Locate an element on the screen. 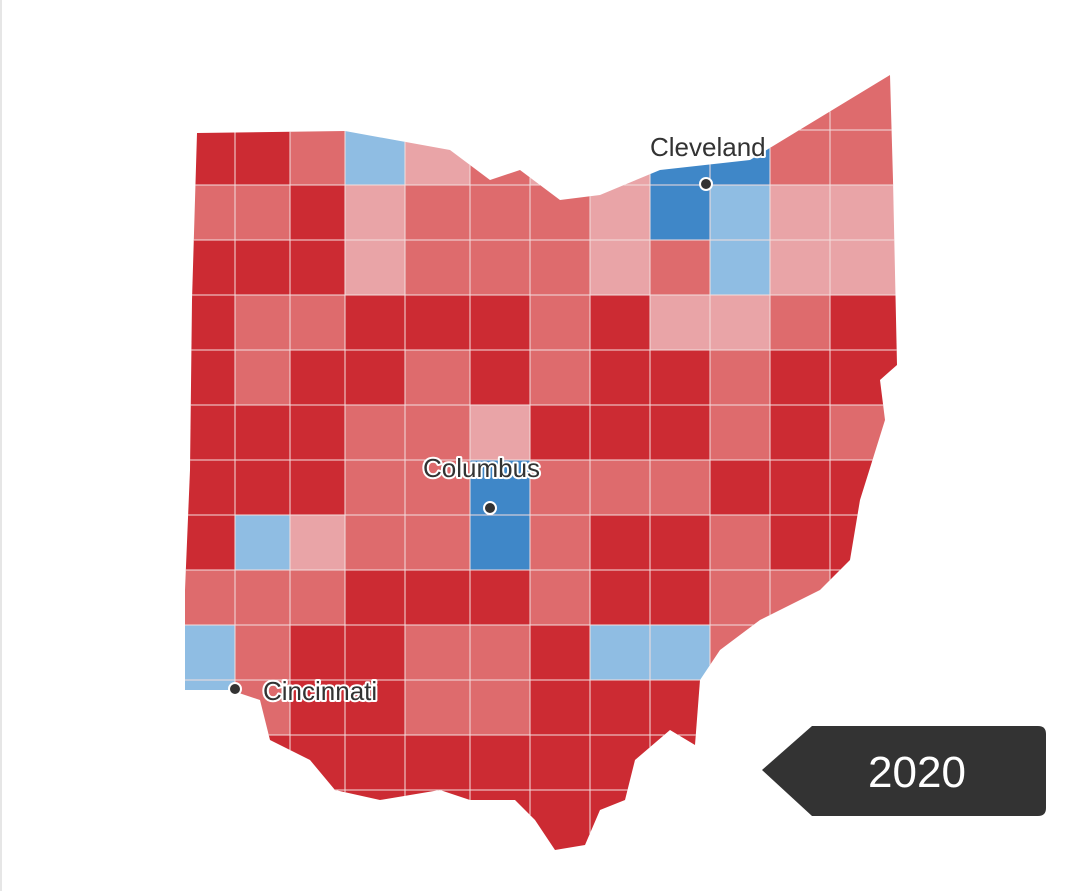 This screenshot has height=891, width=1080. city-label: Cincinnati is located at coordinates (320, 691).